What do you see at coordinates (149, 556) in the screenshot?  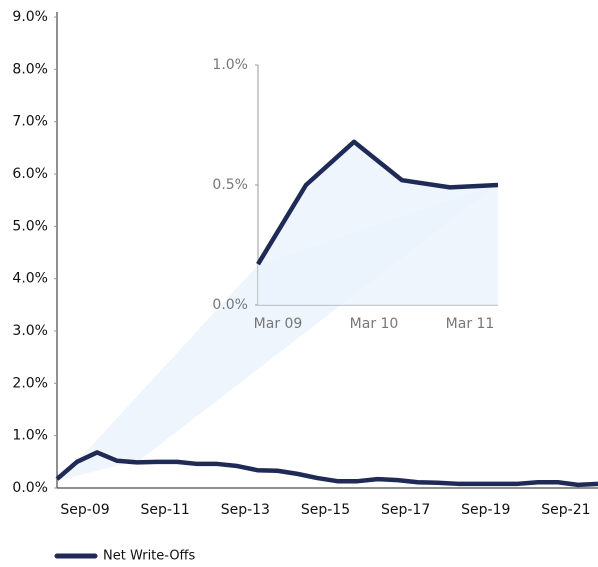 I see `legend-label: Net Write-Offs` at bounding box center [149, 556].